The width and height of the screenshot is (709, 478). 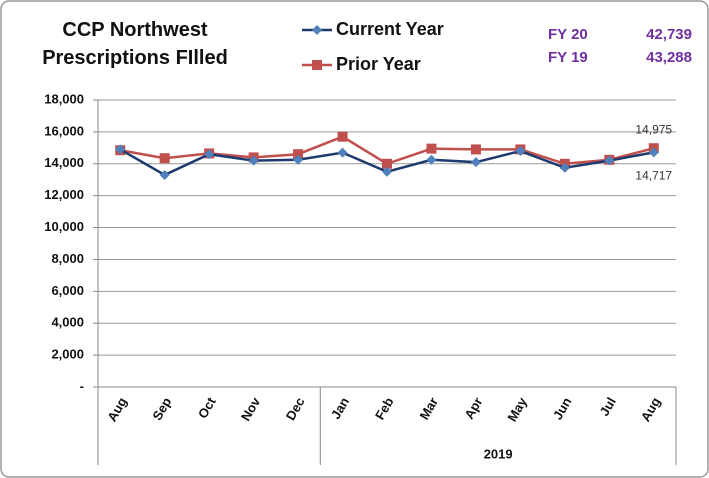 I want to click on y-tick-label: 4,000, so click(x=67, y=322).